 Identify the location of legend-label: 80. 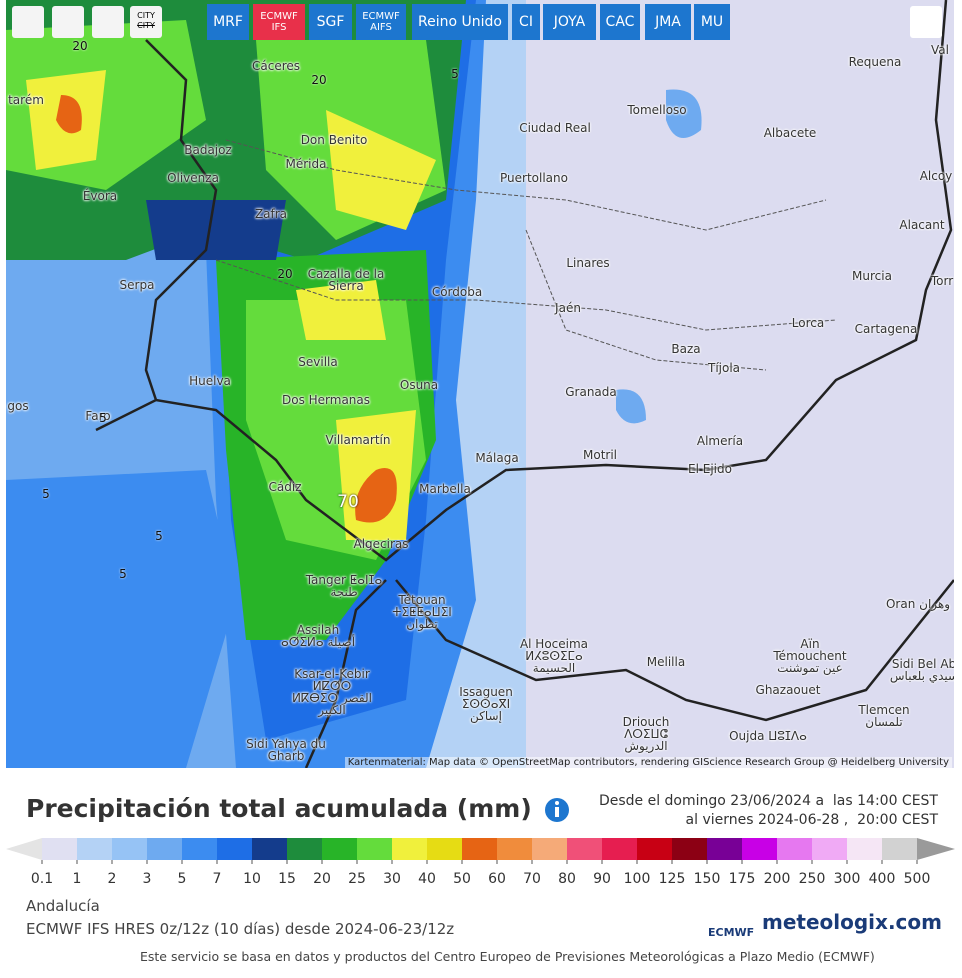
(567, 879).